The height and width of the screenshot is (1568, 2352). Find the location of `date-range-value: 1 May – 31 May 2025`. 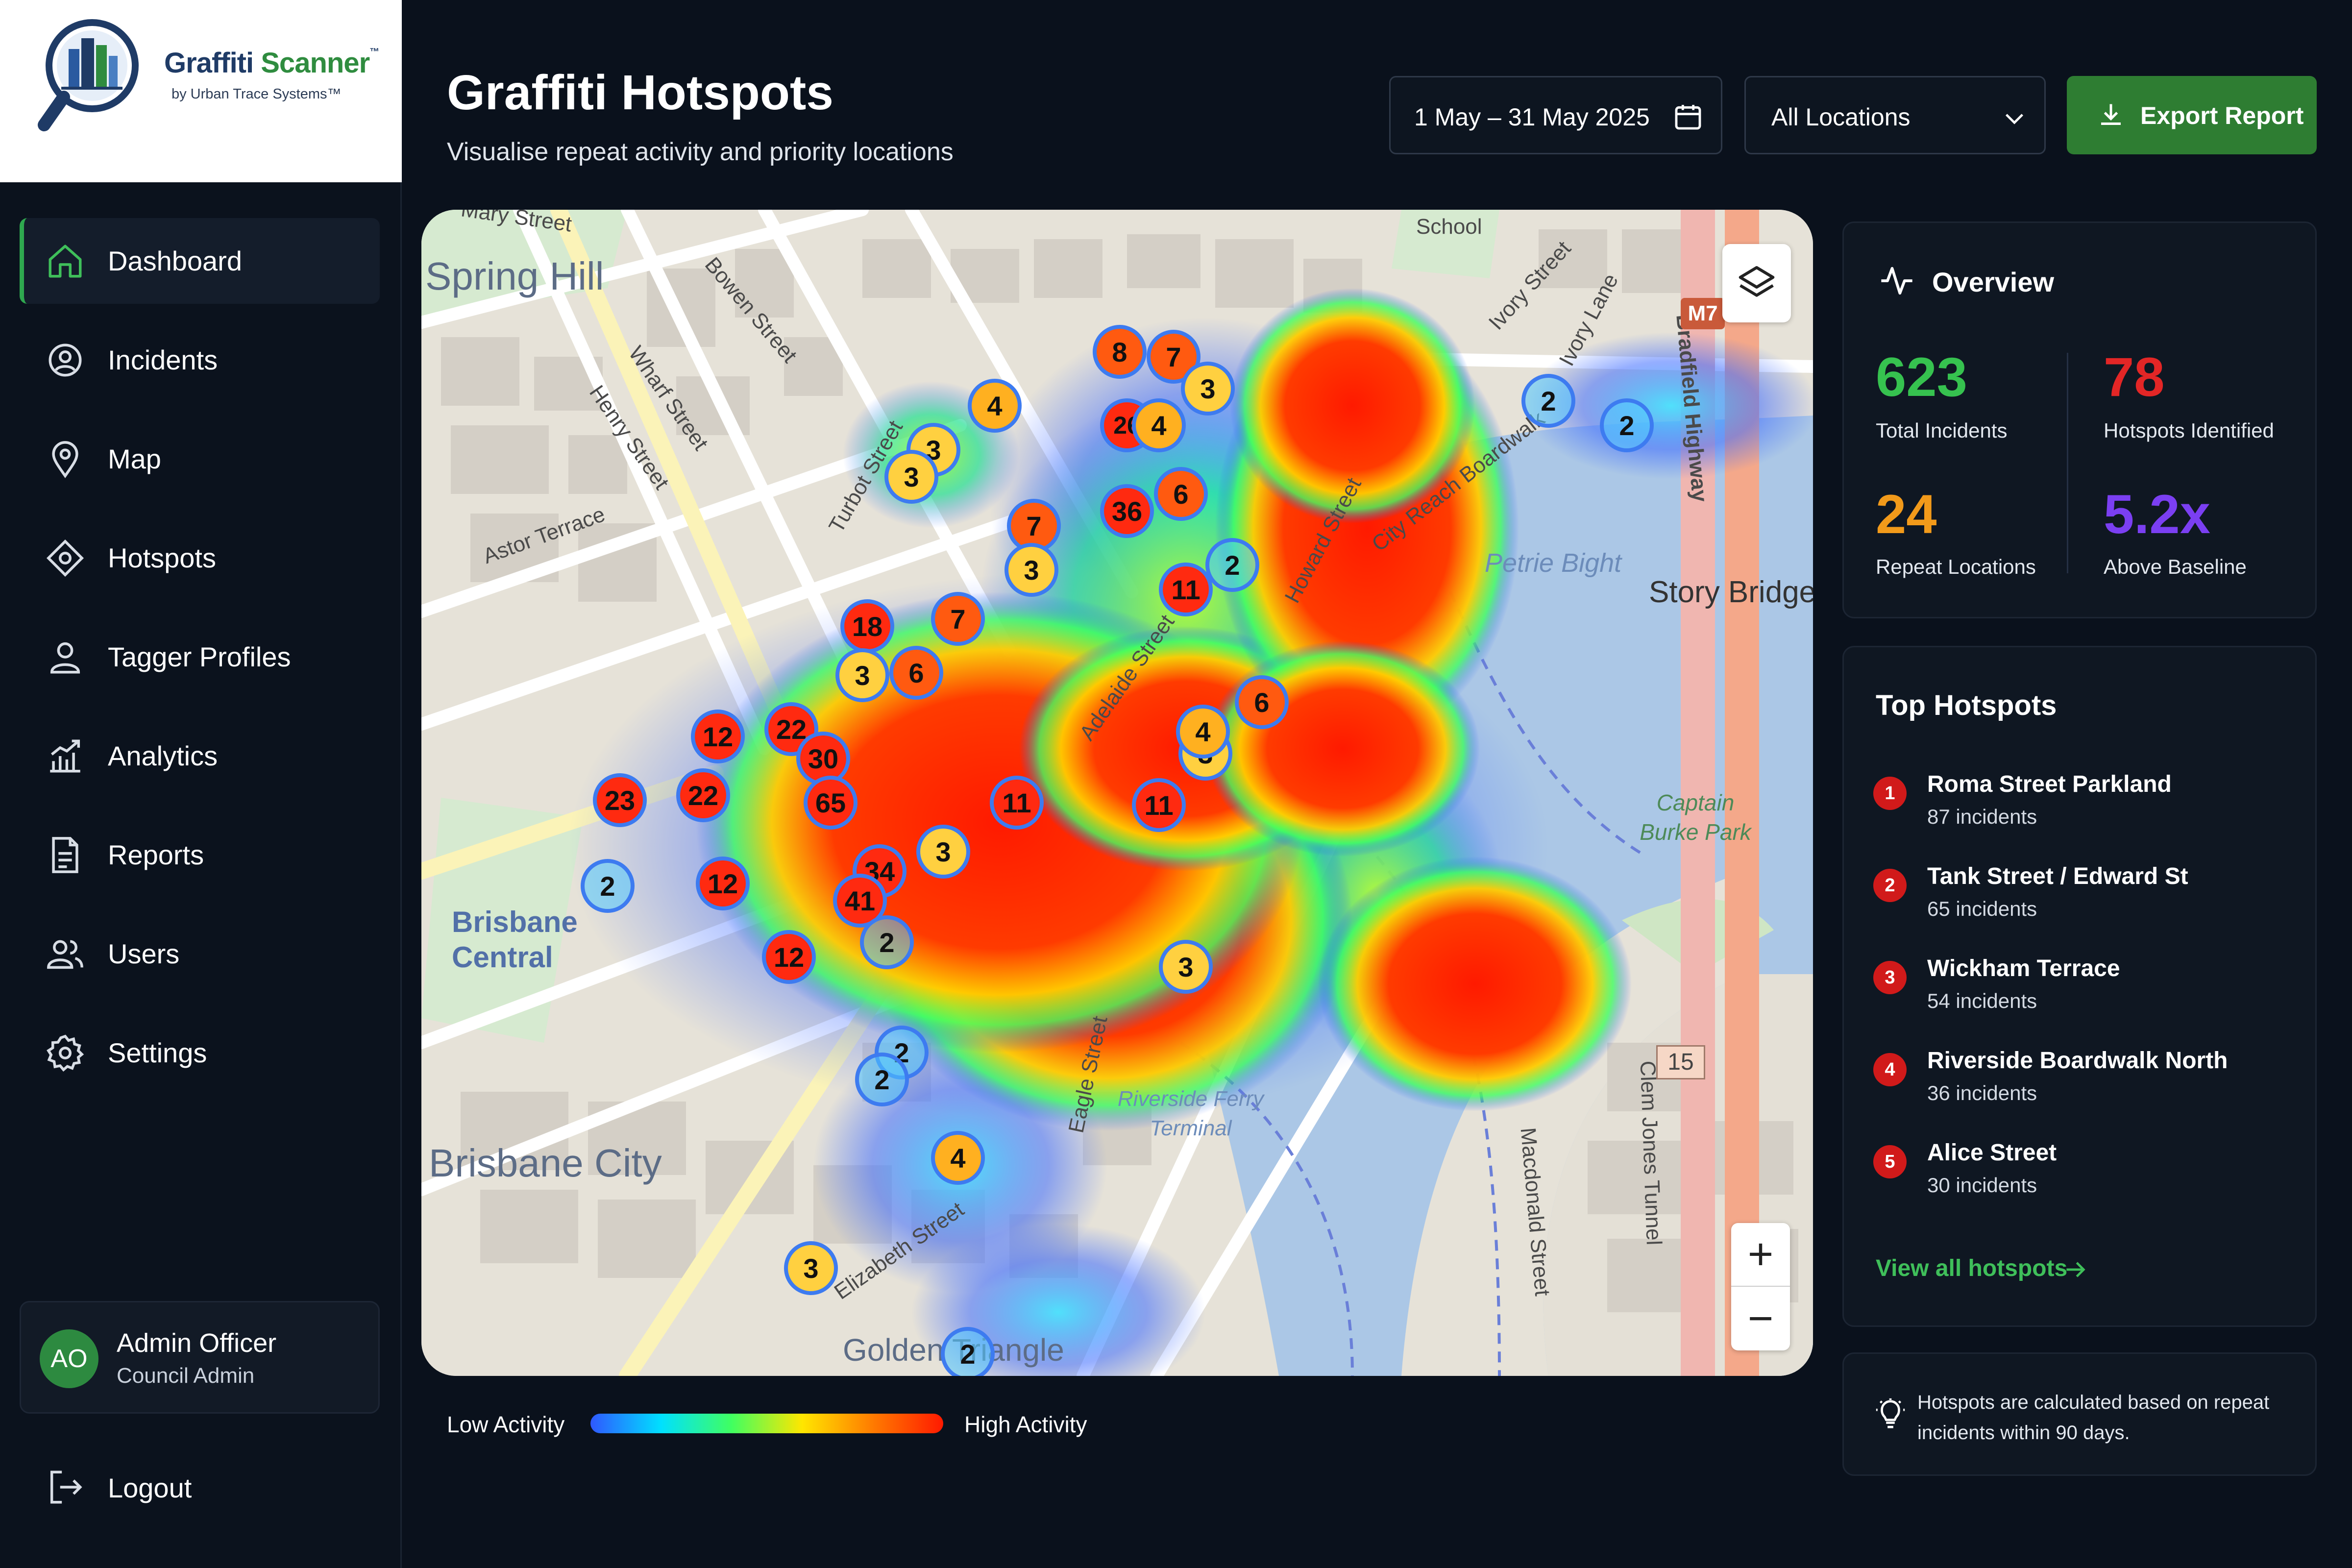

date-range-value: 1 May – 31 May 2025 is located at coordinates (1532, 117).